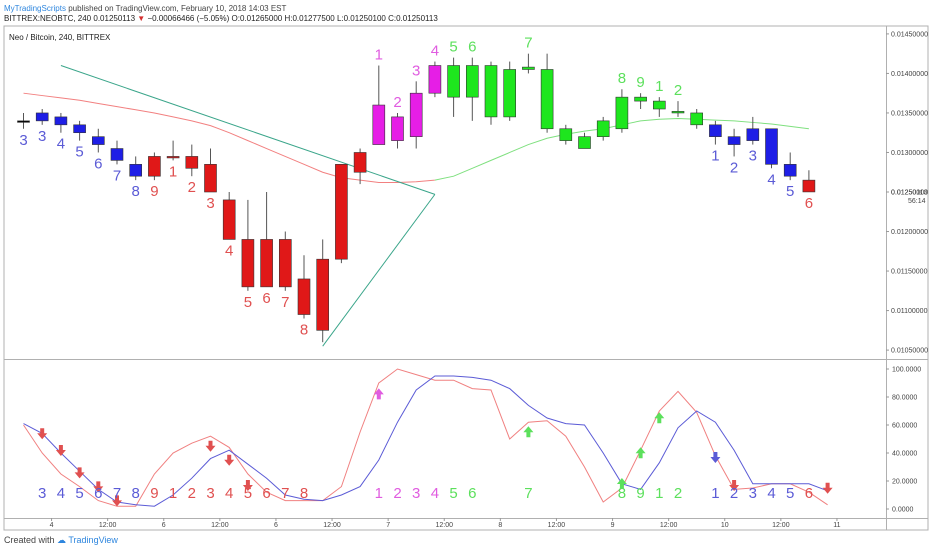 The height and width of the screenshot is (550, 932). What do you see at coordinates (188, 18) in the screenshot?
I see `price-change: −0.00066466 (−5.05%)` at bounding box center [188, 18].